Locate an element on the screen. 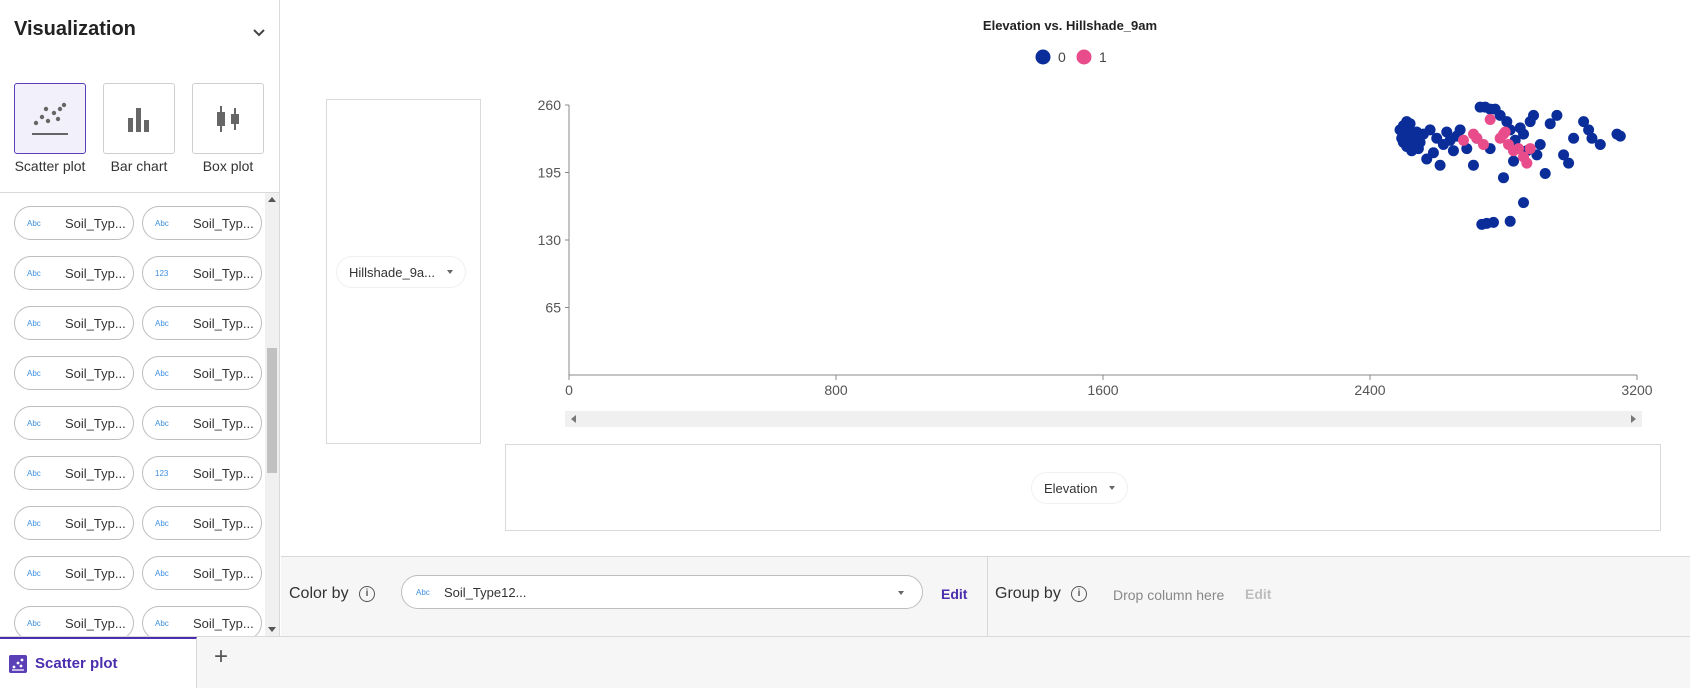 This screenshot has height=688, width=1690. x-axis-drop-zone: Elevation is located at coordinates (1083, 487).